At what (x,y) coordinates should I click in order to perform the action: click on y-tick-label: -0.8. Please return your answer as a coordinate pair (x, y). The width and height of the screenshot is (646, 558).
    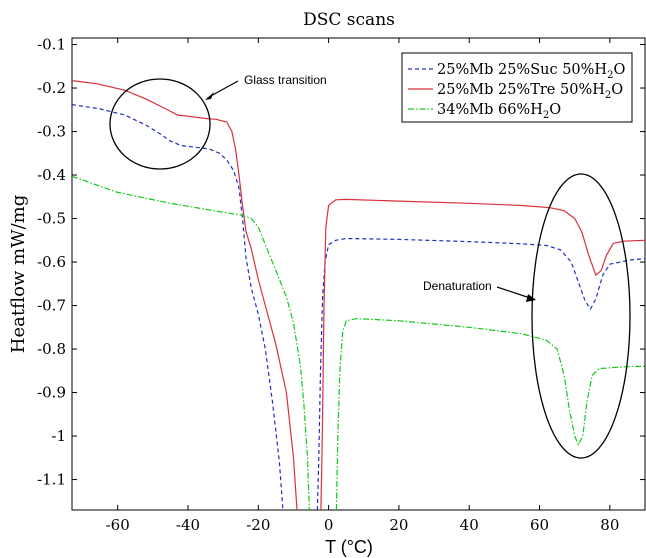
    Looking at the image, I should click on (51, 349).